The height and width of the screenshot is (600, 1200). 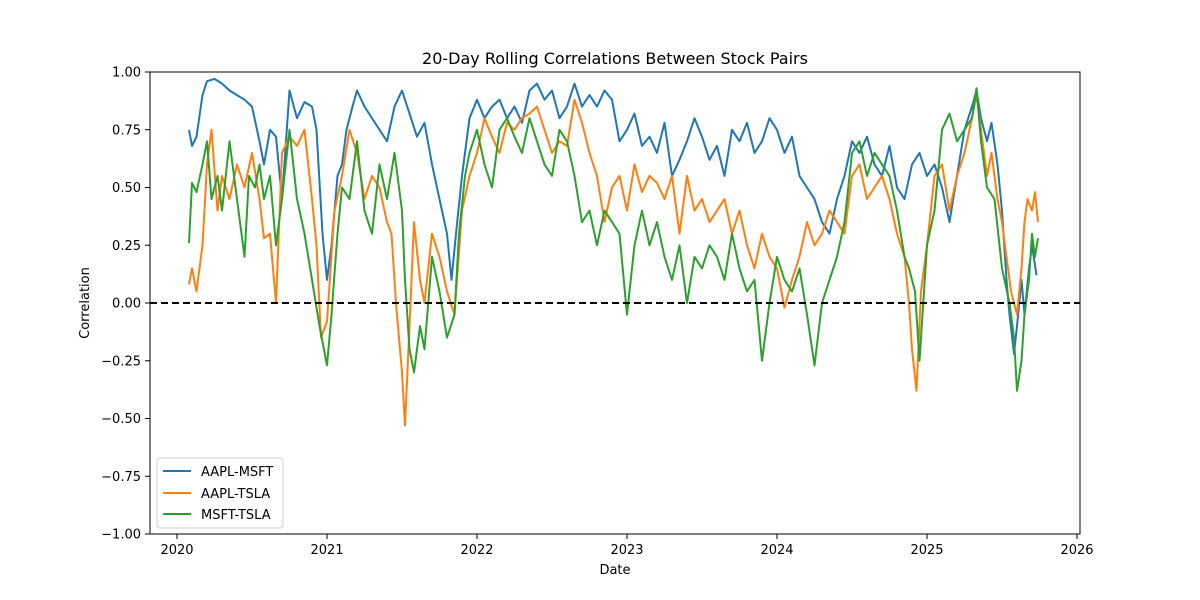 What do you see at coordinates (126, 130) in the screenshot?
I see `y-tick-label: 0.75` at bounding box center [126, 130].